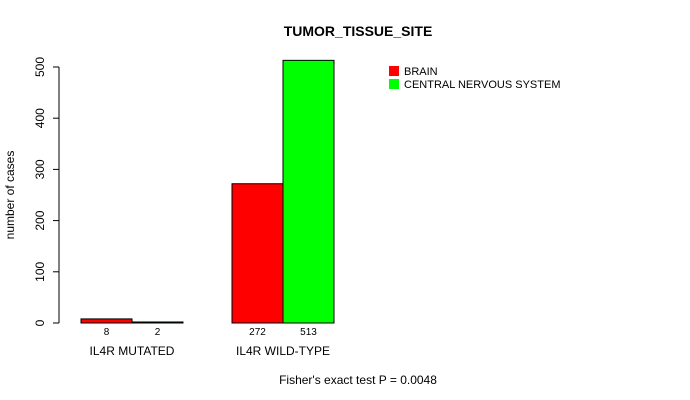 Image resolution: width=690 pixels, height=400 pixels. What do you see at coordinates (107, 332) in the screenshot?
I see `bar-value-label: 8` at bounding box center [107, 332].